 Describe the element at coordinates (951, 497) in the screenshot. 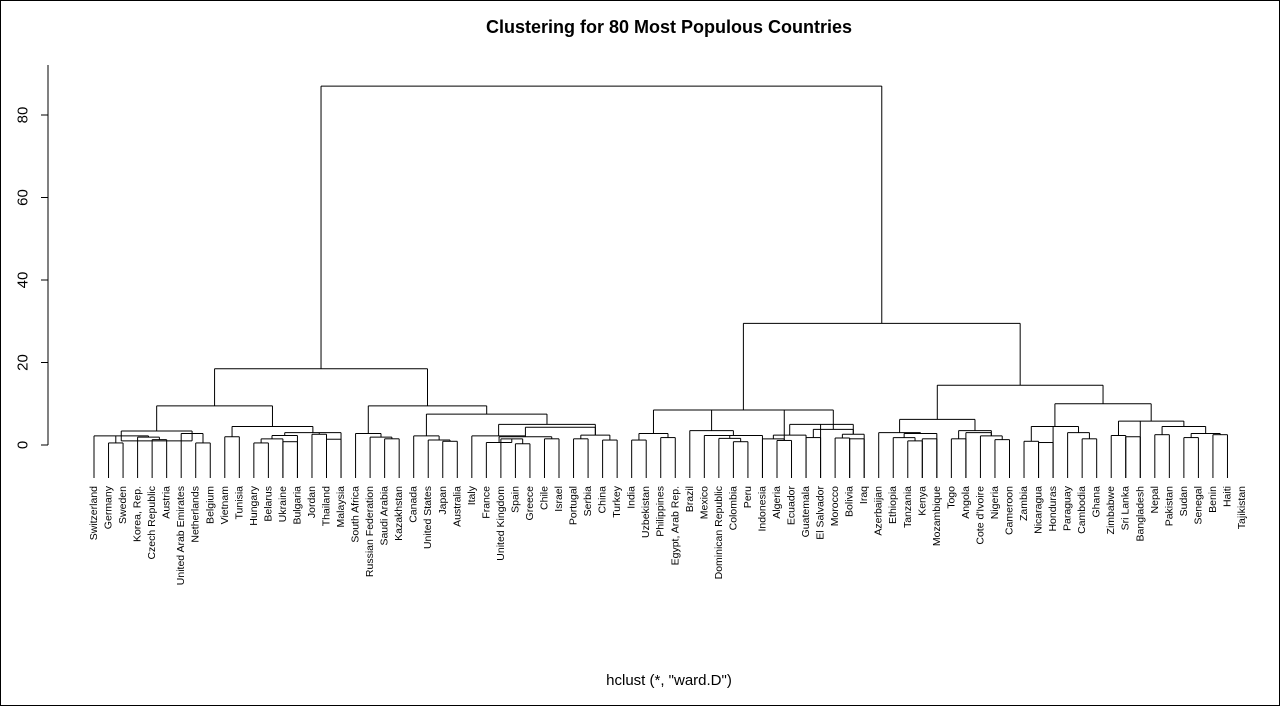

I see `leaf-label: Togo` at that location.